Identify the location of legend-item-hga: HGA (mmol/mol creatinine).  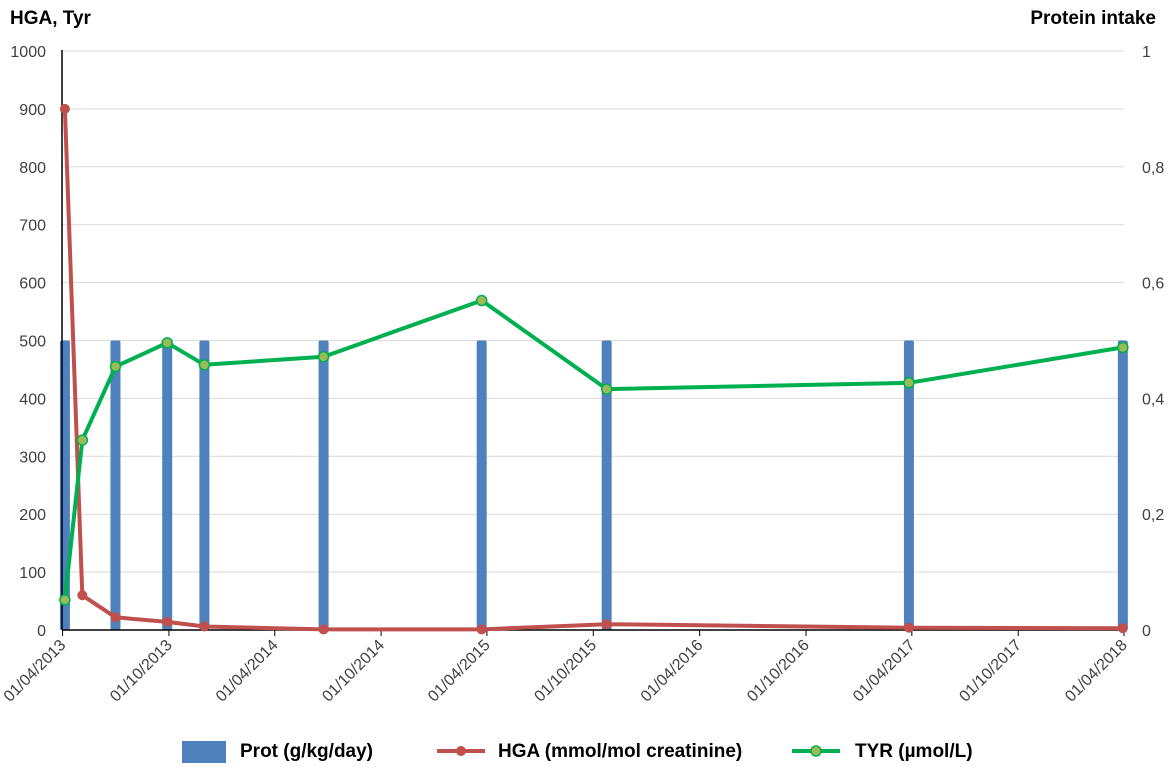
(589, 751).